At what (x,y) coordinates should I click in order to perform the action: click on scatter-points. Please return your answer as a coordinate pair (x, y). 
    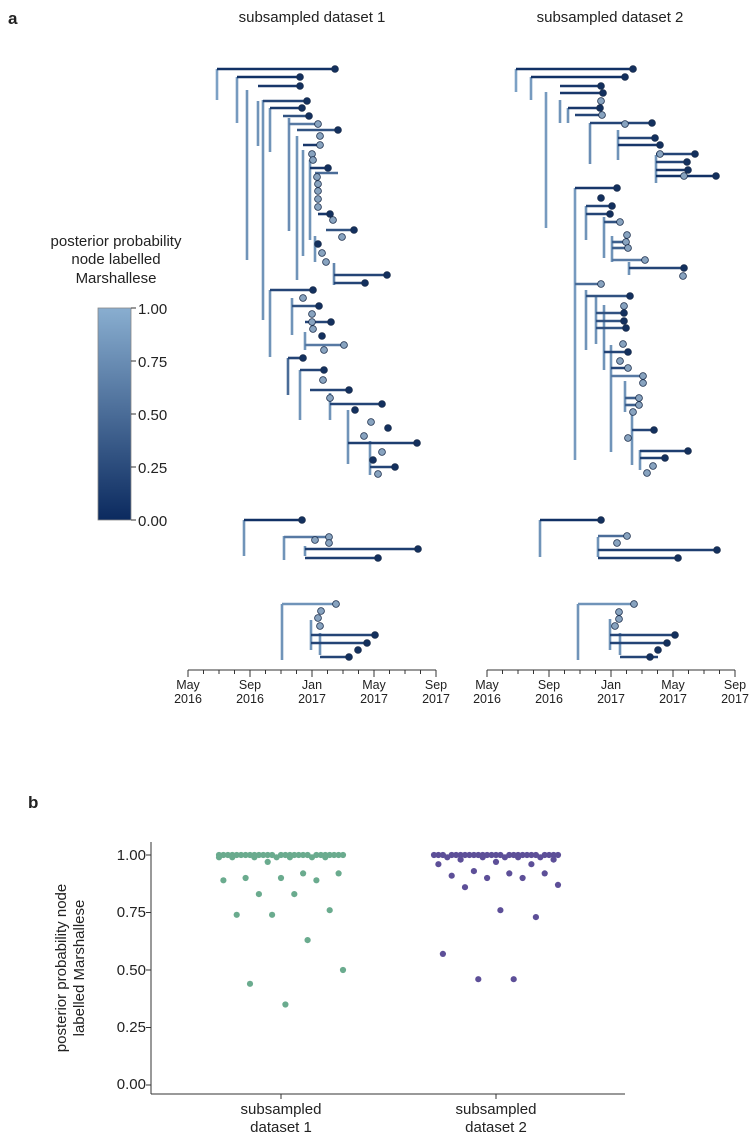
    Looking at the image, I should click on (388, 929).